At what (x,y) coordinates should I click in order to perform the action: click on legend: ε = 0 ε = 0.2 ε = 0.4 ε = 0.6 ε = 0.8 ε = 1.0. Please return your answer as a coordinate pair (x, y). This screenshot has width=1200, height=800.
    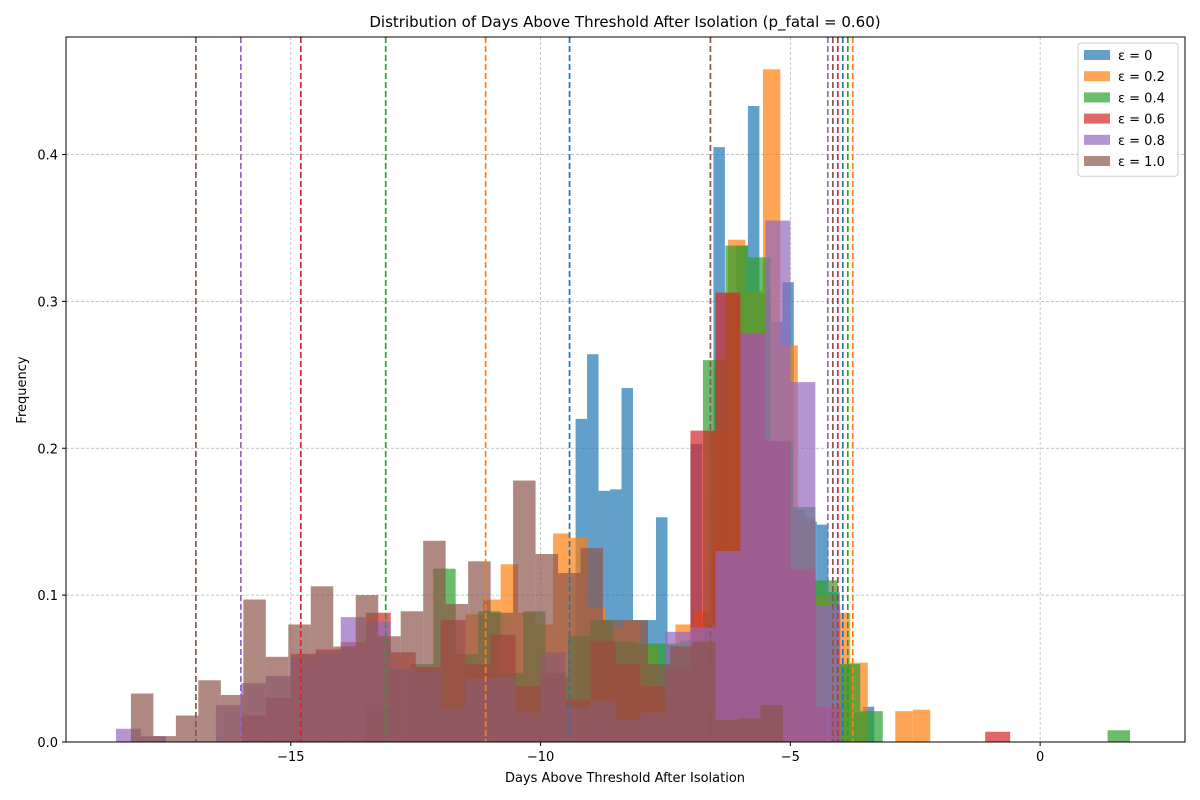
    Looking at the image, I should click on (1128, 109).